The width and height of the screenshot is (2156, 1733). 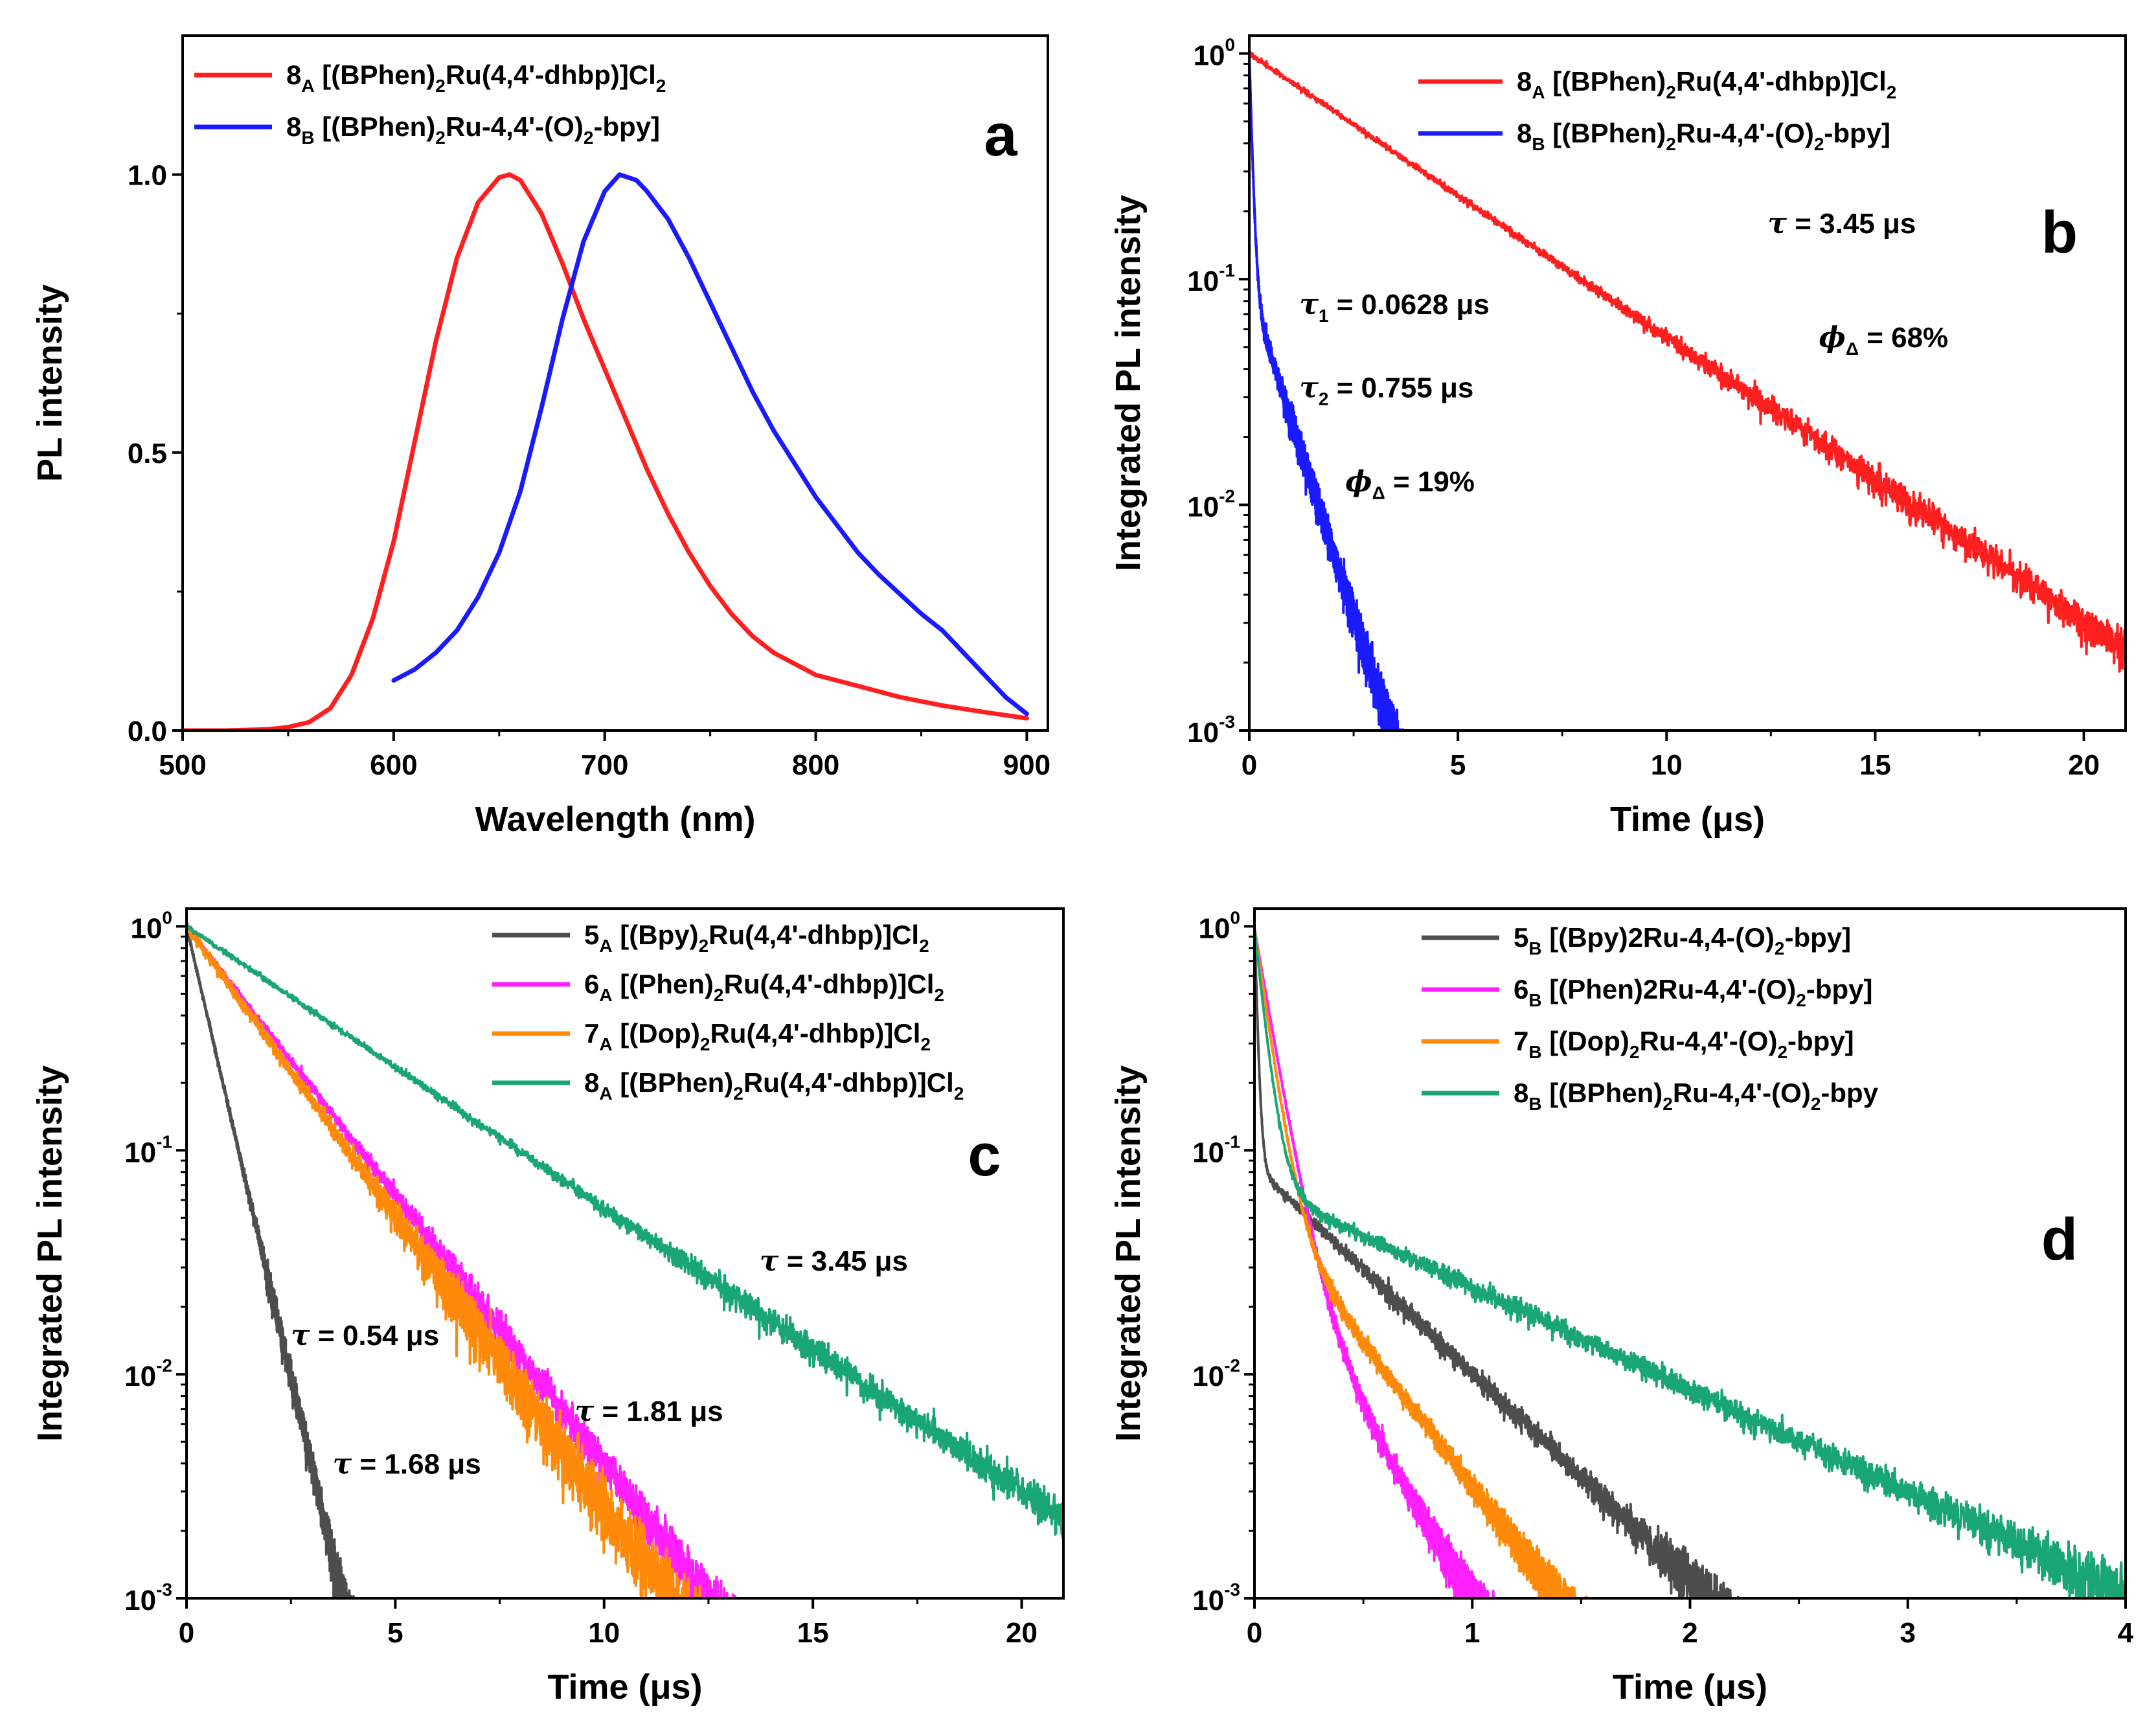 I want to click on legend-label-7A: 7A [(Dop)2Ru(4,4'-dhbp)]Cl2, so click(x=757, y=1036).